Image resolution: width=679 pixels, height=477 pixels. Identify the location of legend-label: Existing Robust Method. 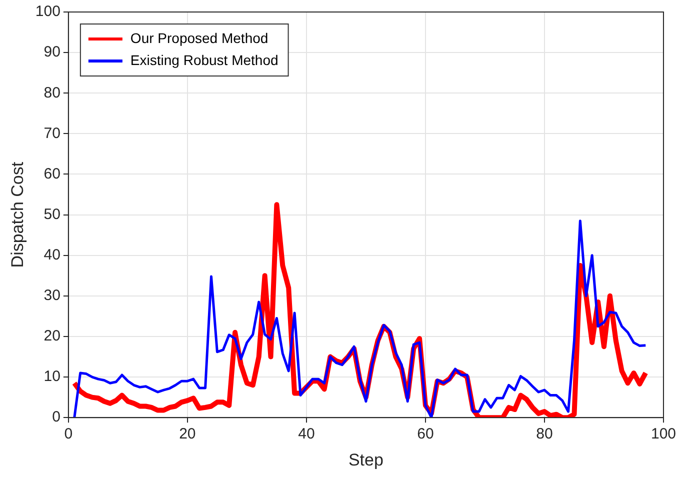
(204, 60).